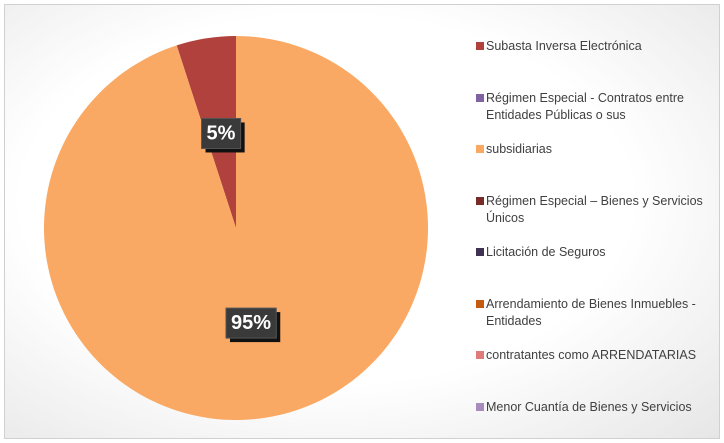 The width and height of the screenshot is (724, 443). Describe the element at coordinates (592, 149) in the screenshot. I see `legend-item: subsidiarias` at that location.